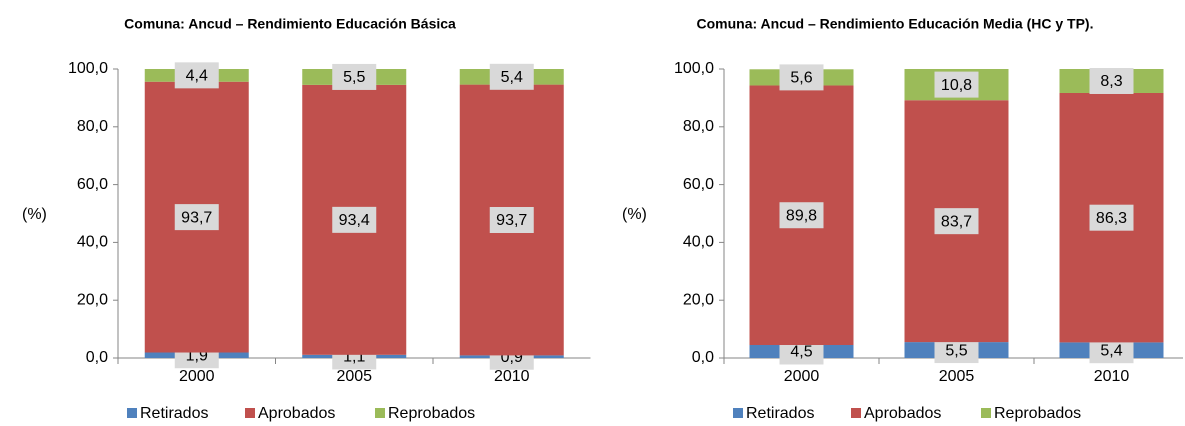 The image size is (1185, 426). I want to click on data-label: 10,8, so click(956, 85).